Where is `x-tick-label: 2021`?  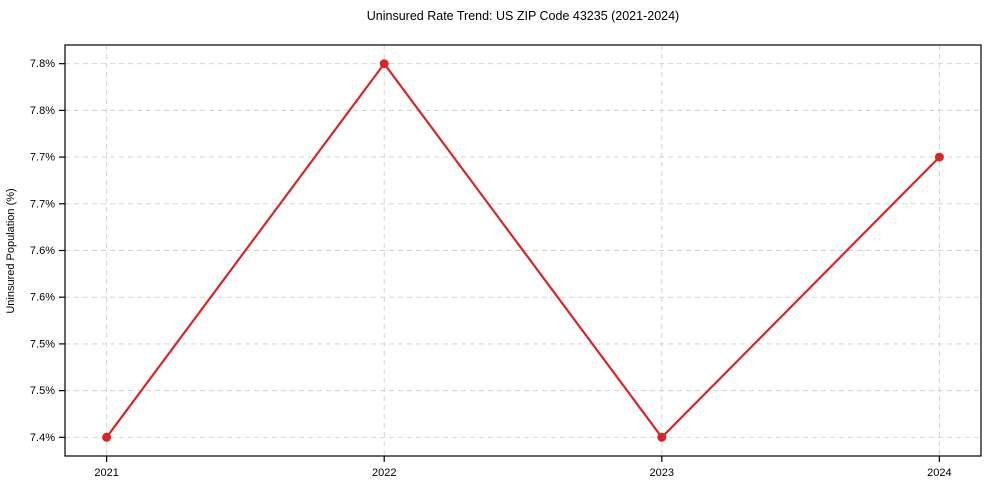
x-tick-label: 2021 is located at coordinates (106, 473).